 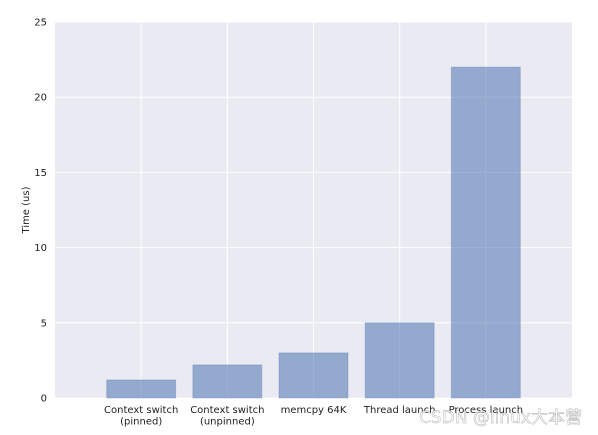 What do you see at coordinates (40, 173) in the screenshot?
I see `y-tick-label: 15` at bounding box center [40, 173].